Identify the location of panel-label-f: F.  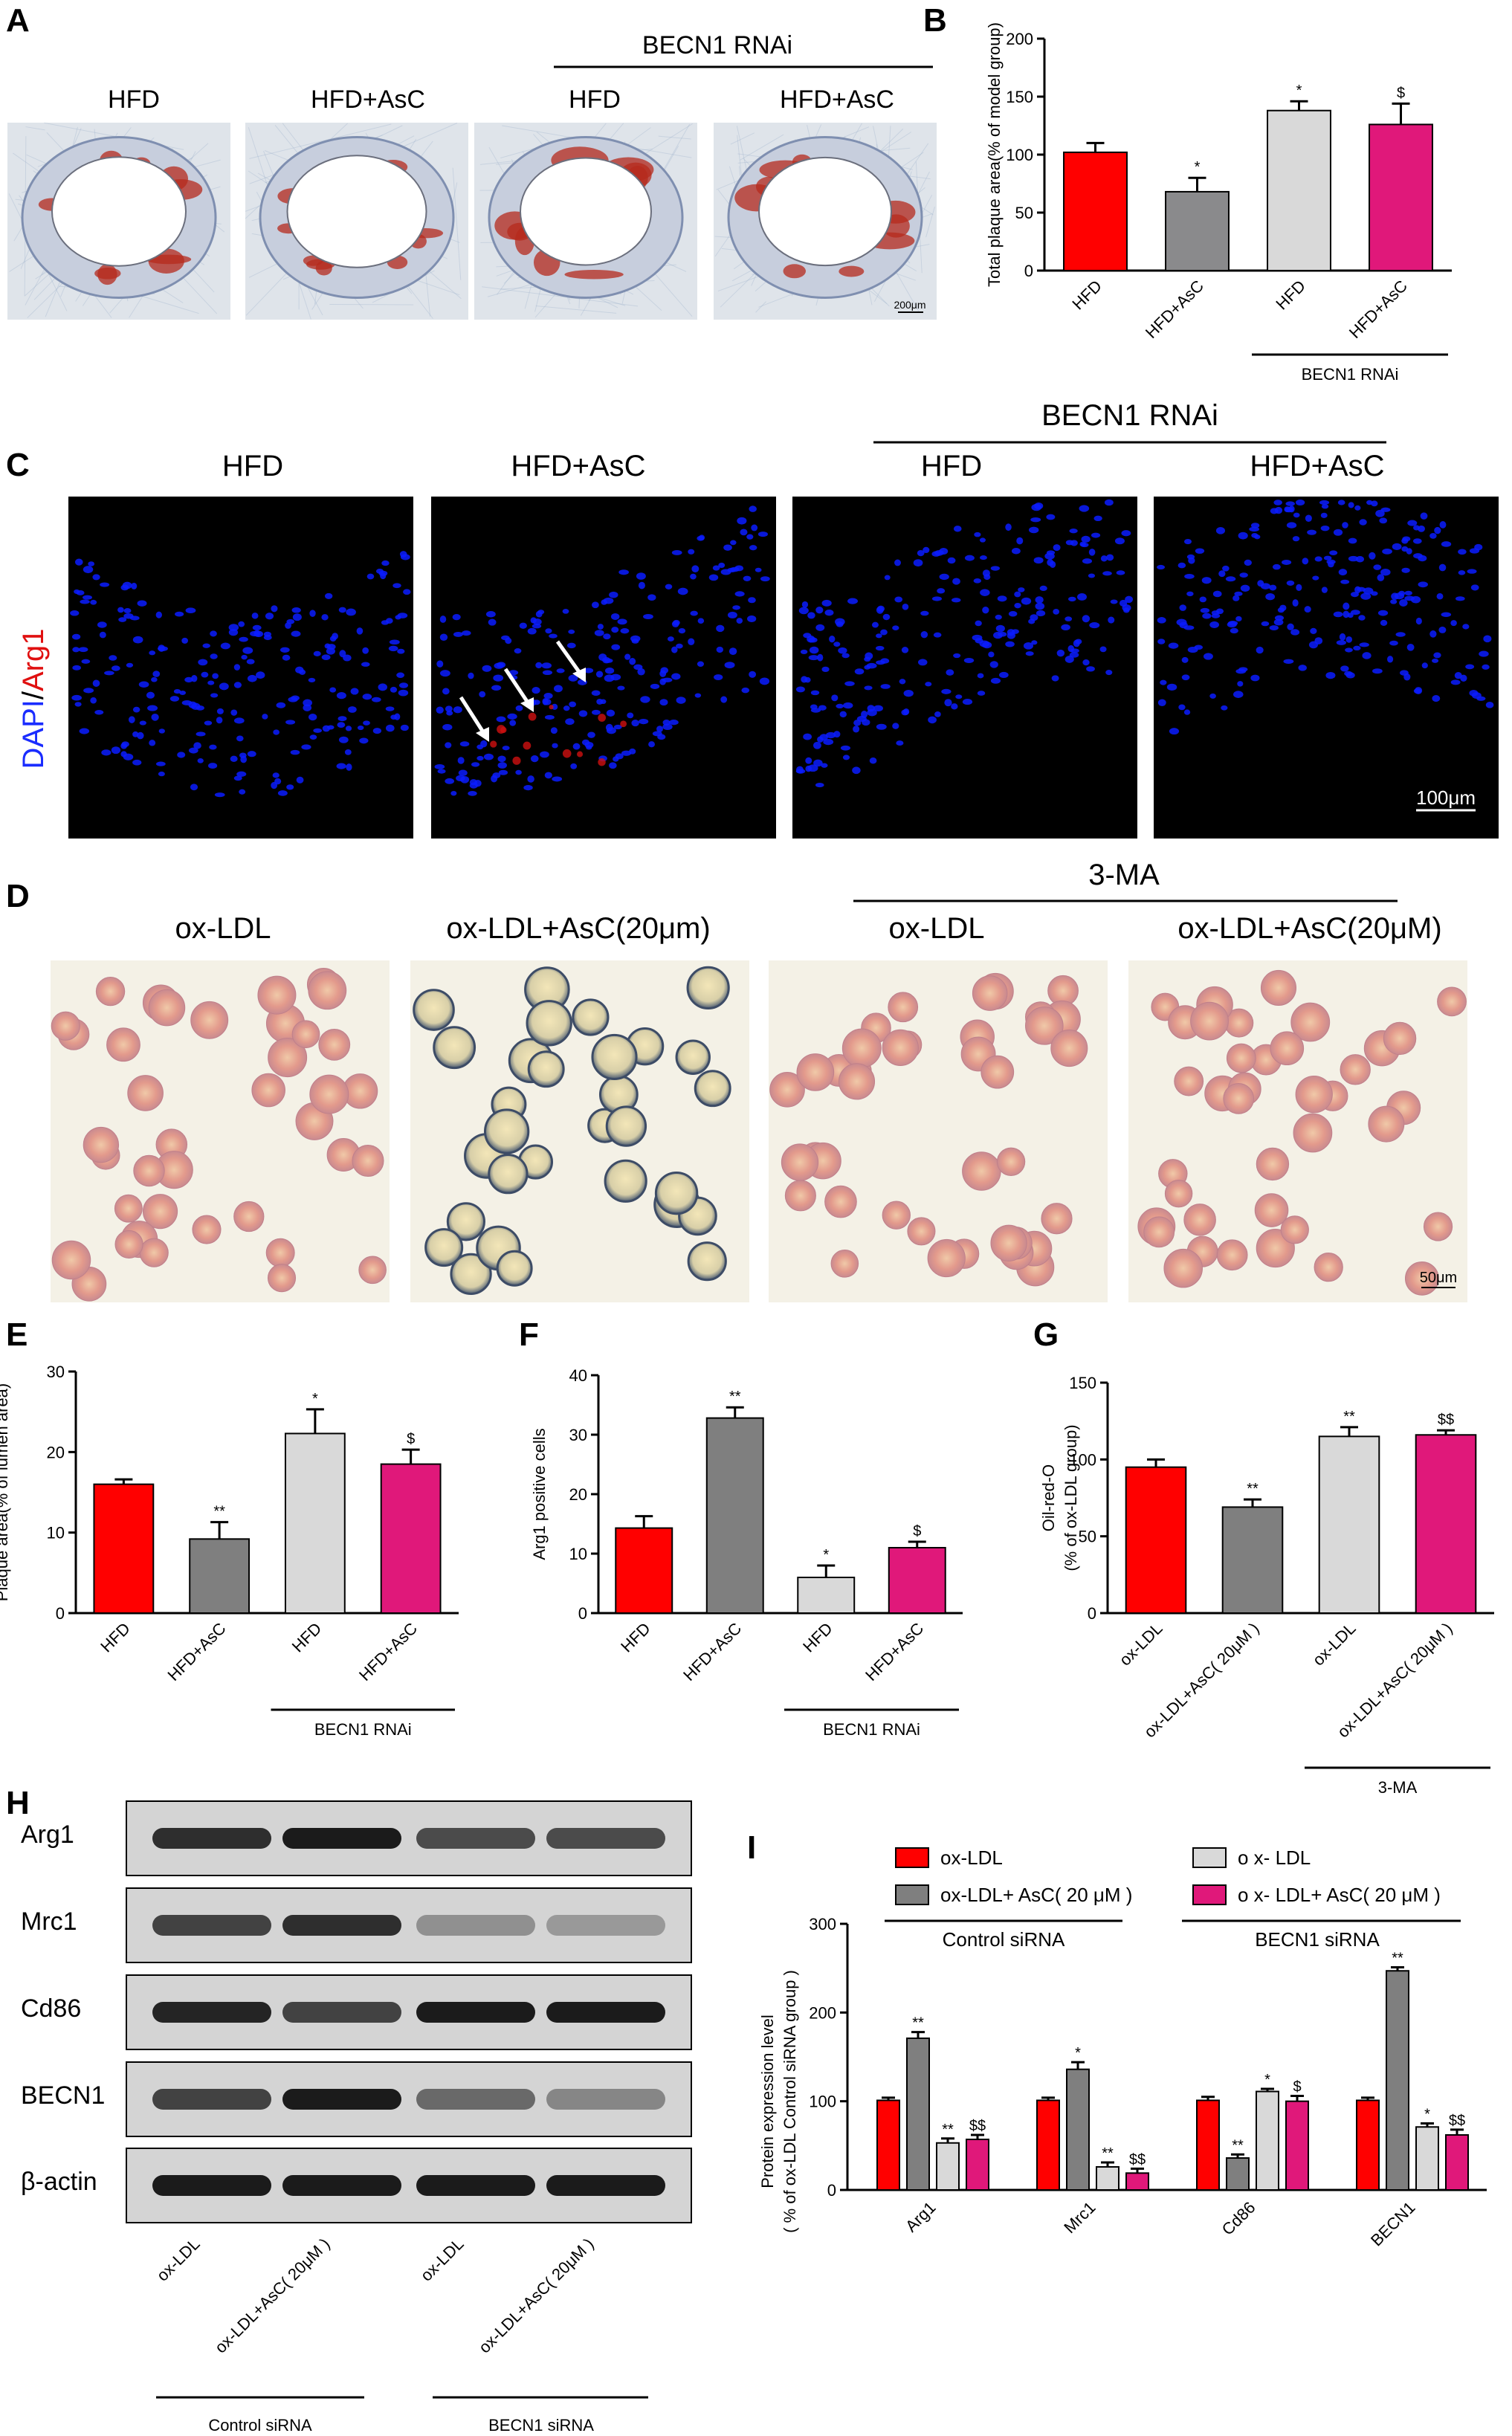
(529, 1335).